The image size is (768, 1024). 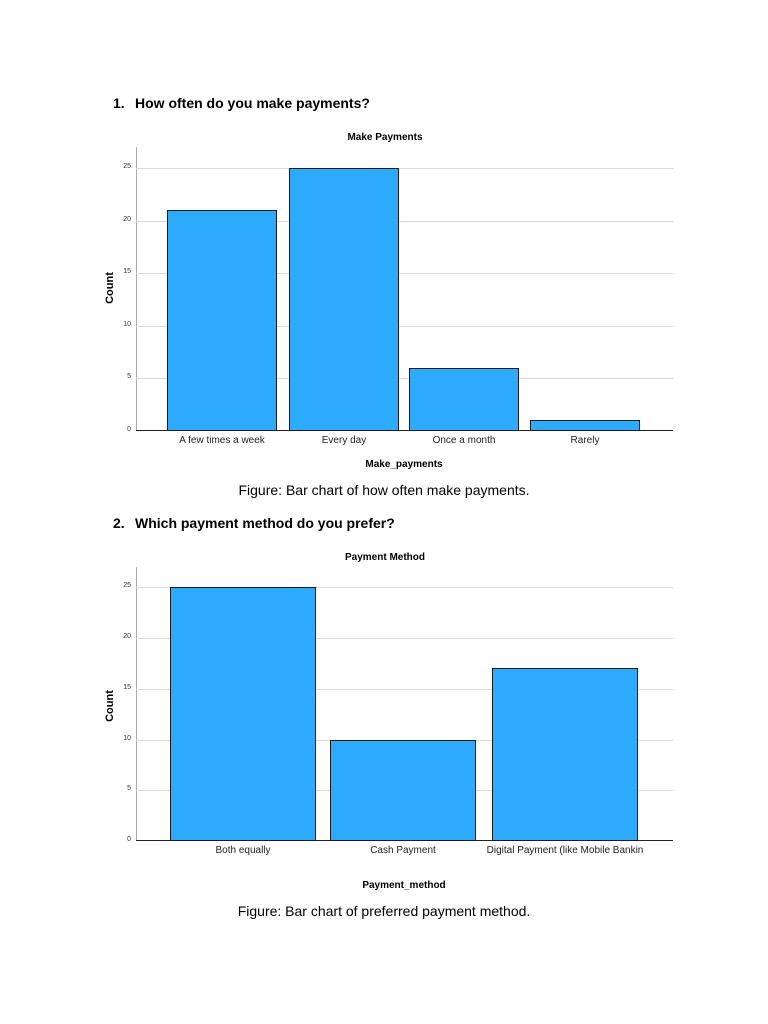 What do you see at coordinates (252, 103) in the screenshot?
I see `question-text: How often do you make payments?` at bounding box center [252, 103].